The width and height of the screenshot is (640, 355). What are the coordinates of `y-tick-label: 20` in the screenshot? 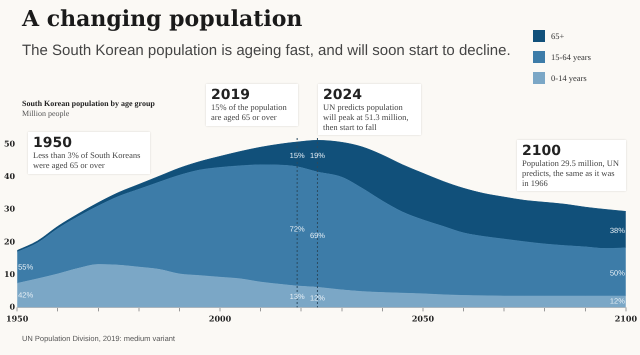 It's located at (10, 241).